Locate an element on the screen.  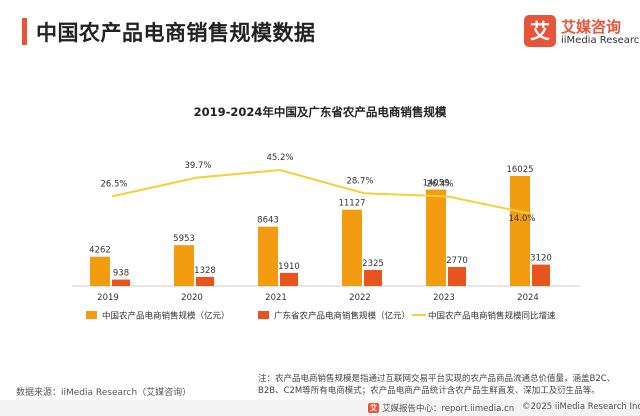
value-label-guangdong-2022: 2325 is located at coordinates (373, 264).